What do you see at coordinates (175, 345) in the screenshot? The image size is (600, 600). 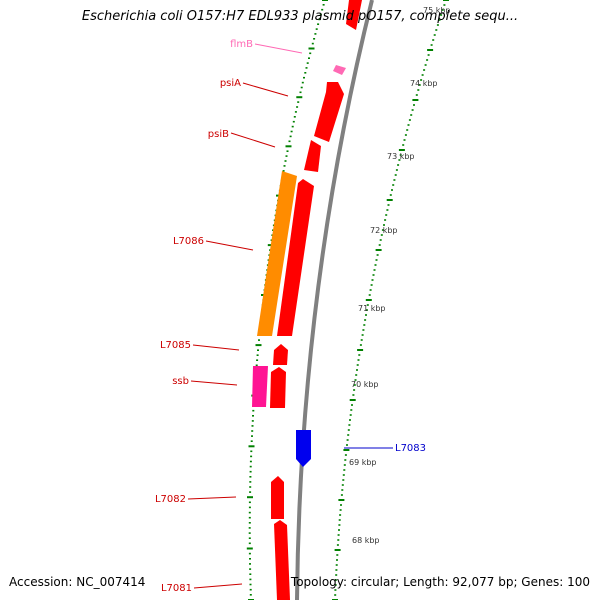 I see `label-L7085: L7085` at bounding box center [175, 345].